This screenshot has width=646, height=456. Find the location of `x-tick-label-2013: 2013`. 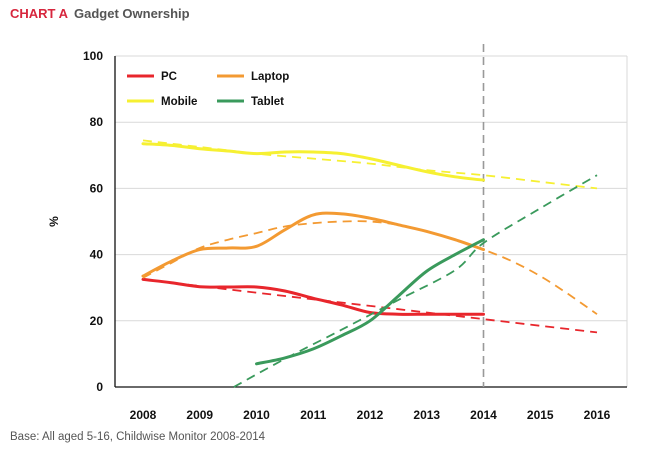

x-tick-label-2013: 2013 is located at coordinates (426, 415).